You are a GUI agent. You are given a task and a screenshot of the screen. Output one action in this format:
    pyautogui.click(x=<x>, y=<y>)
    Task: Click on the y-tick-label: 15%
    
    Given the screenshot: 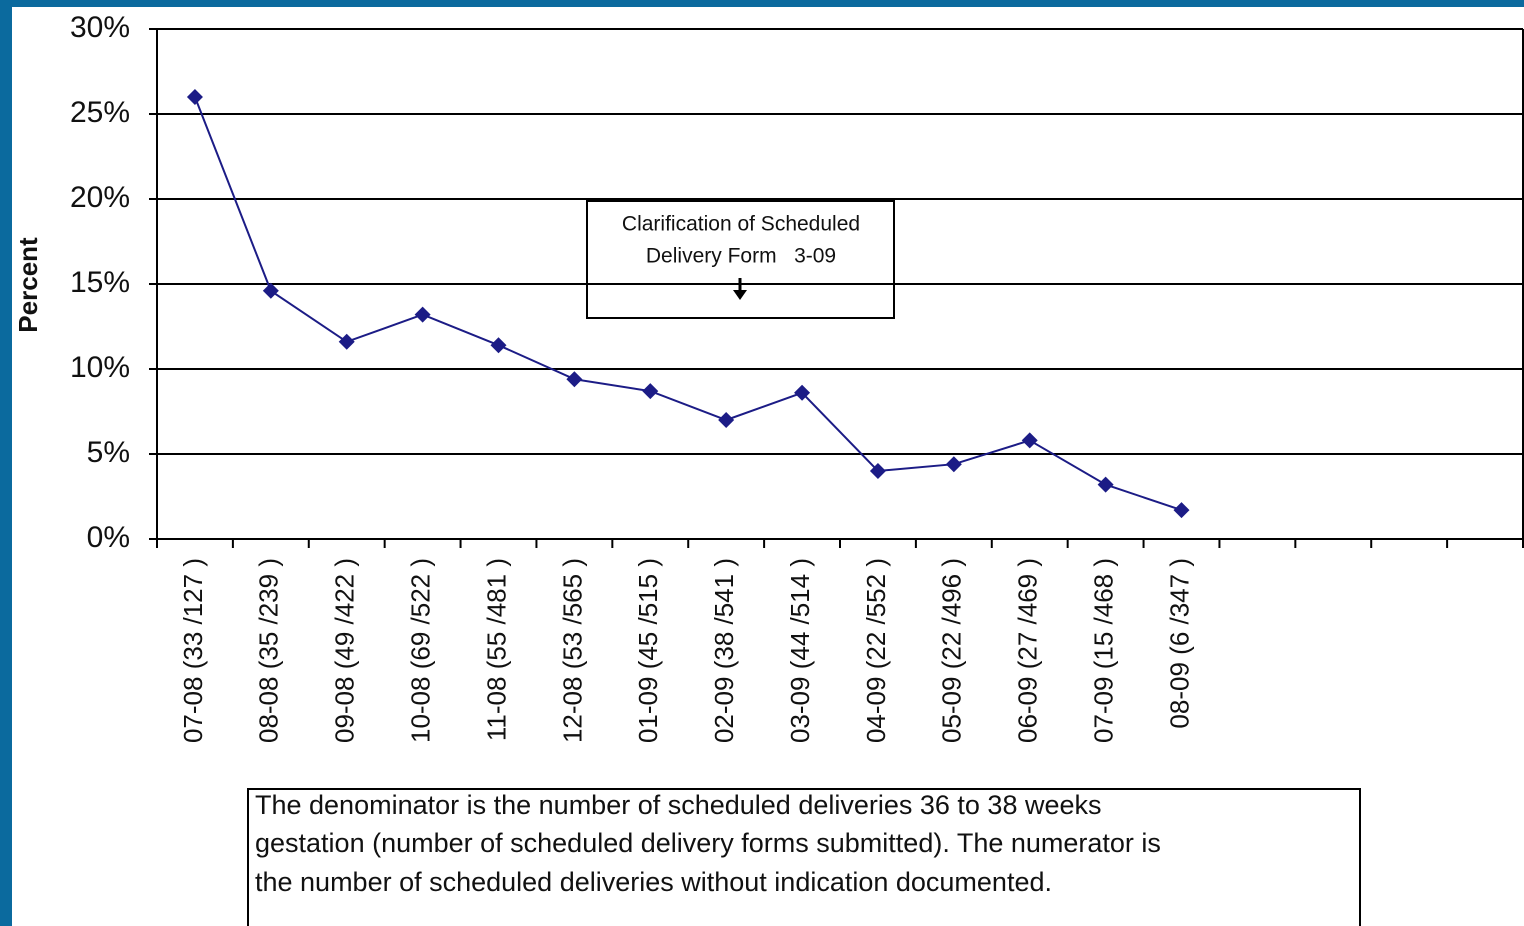 What is the action you would take?
    pyautogui.click(x=100, y=282)
    